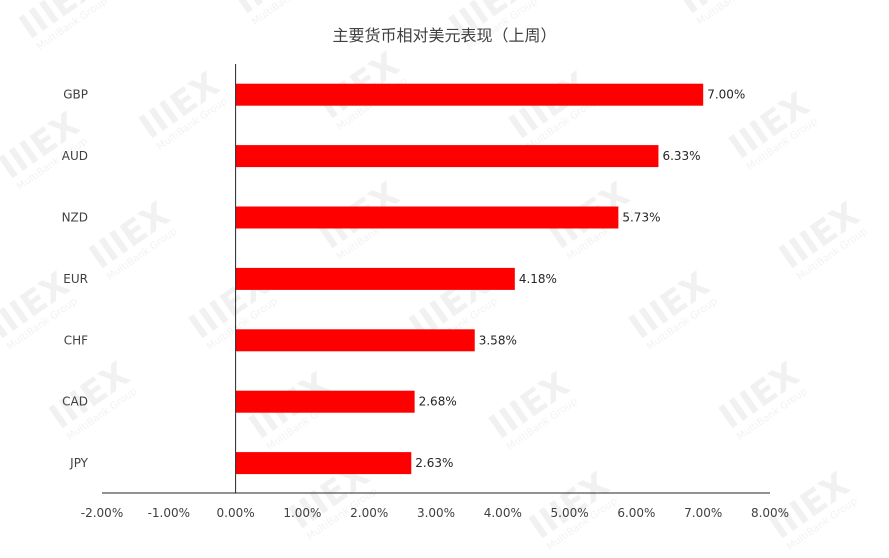  I want to click on data-label-chf: 3.58%, so click(498, 340).